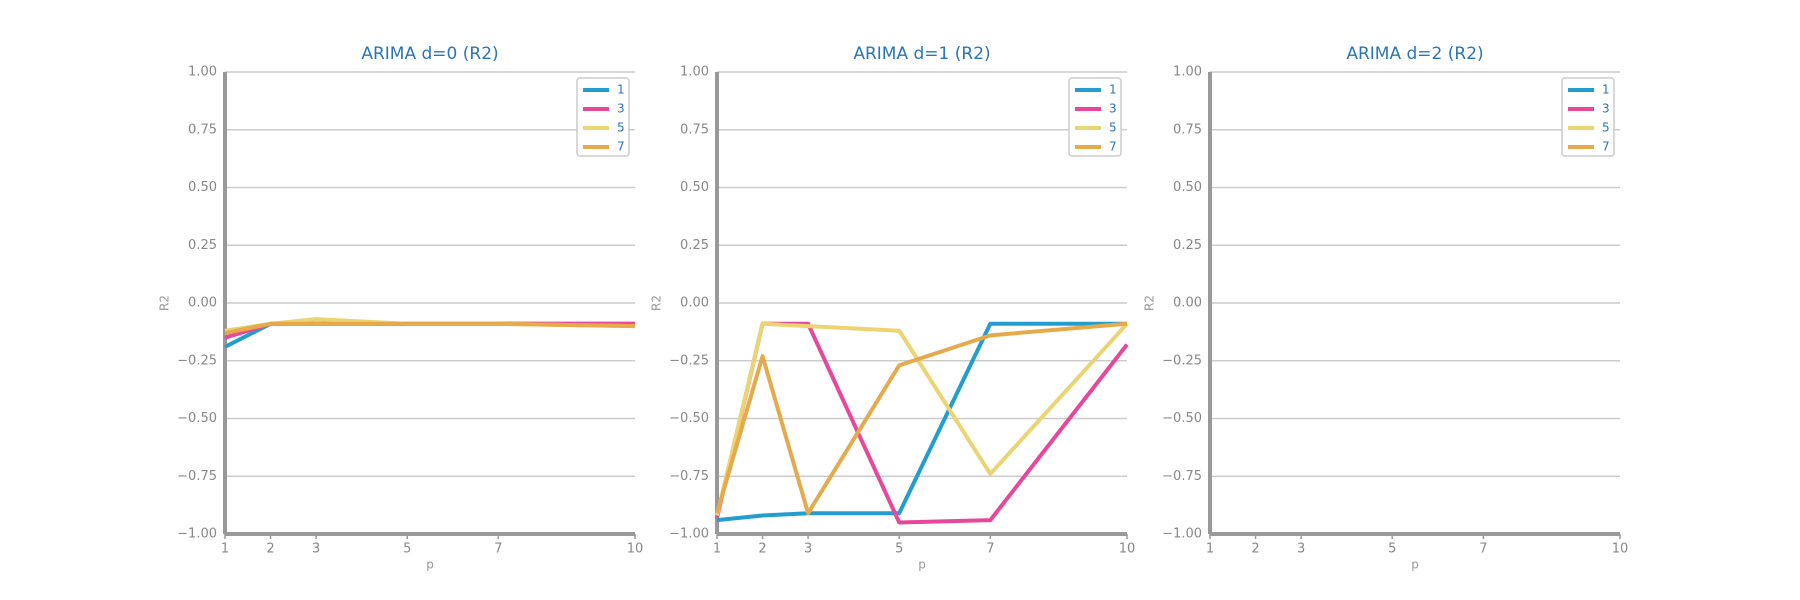 The height and width of the screenshot is (600, 1800). I want to click on chart-title: ARIMA d=1 (R2), so click(921, 54).